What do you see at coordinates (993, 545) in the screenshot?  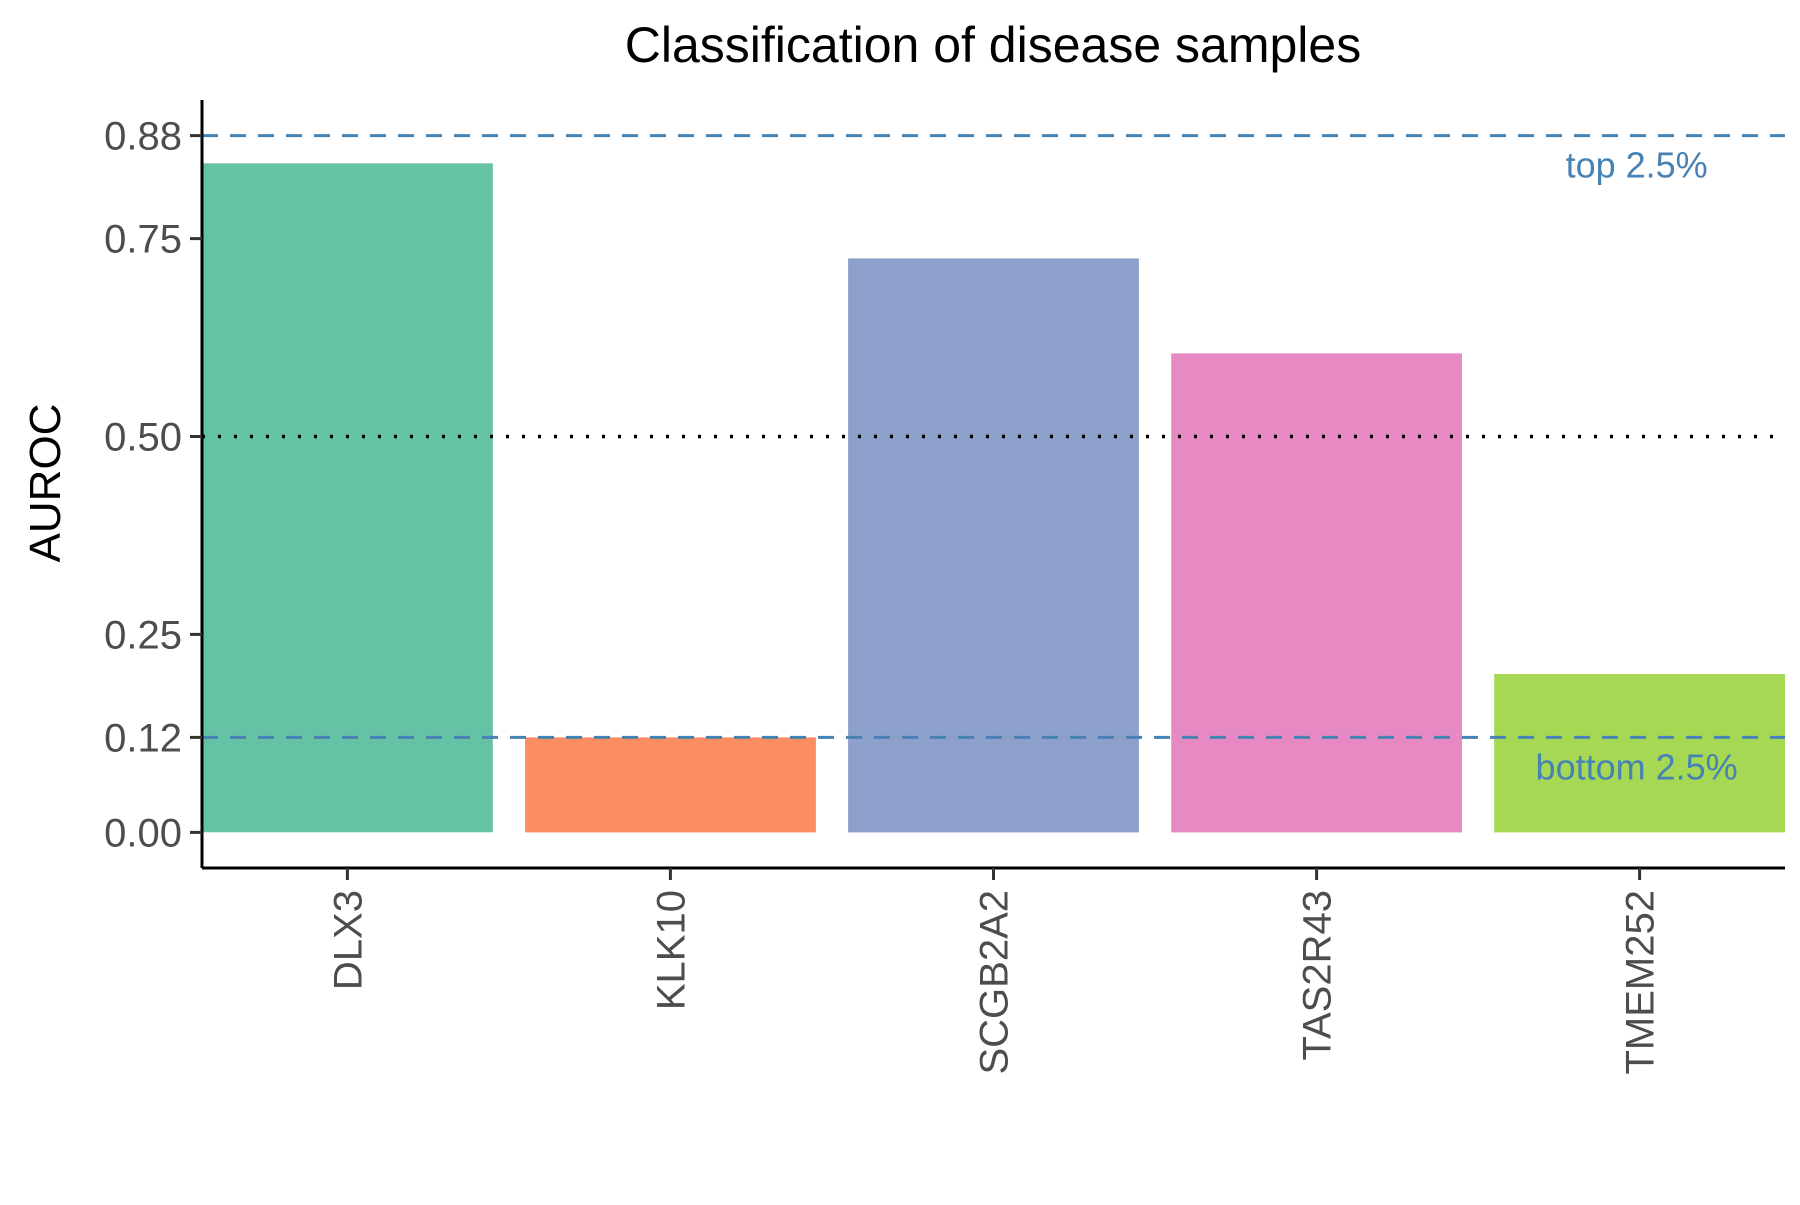 I see `bar-scgb2a2` at bounding box center [993, 545].